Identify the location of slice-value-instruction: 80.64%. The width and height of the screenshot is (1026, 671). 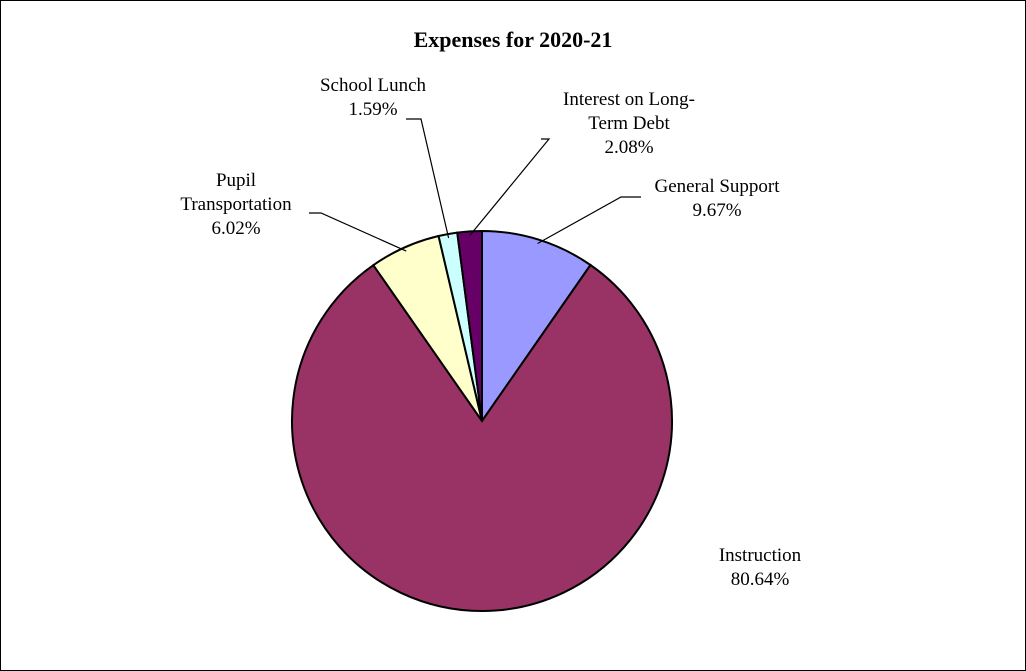
(760, 579).